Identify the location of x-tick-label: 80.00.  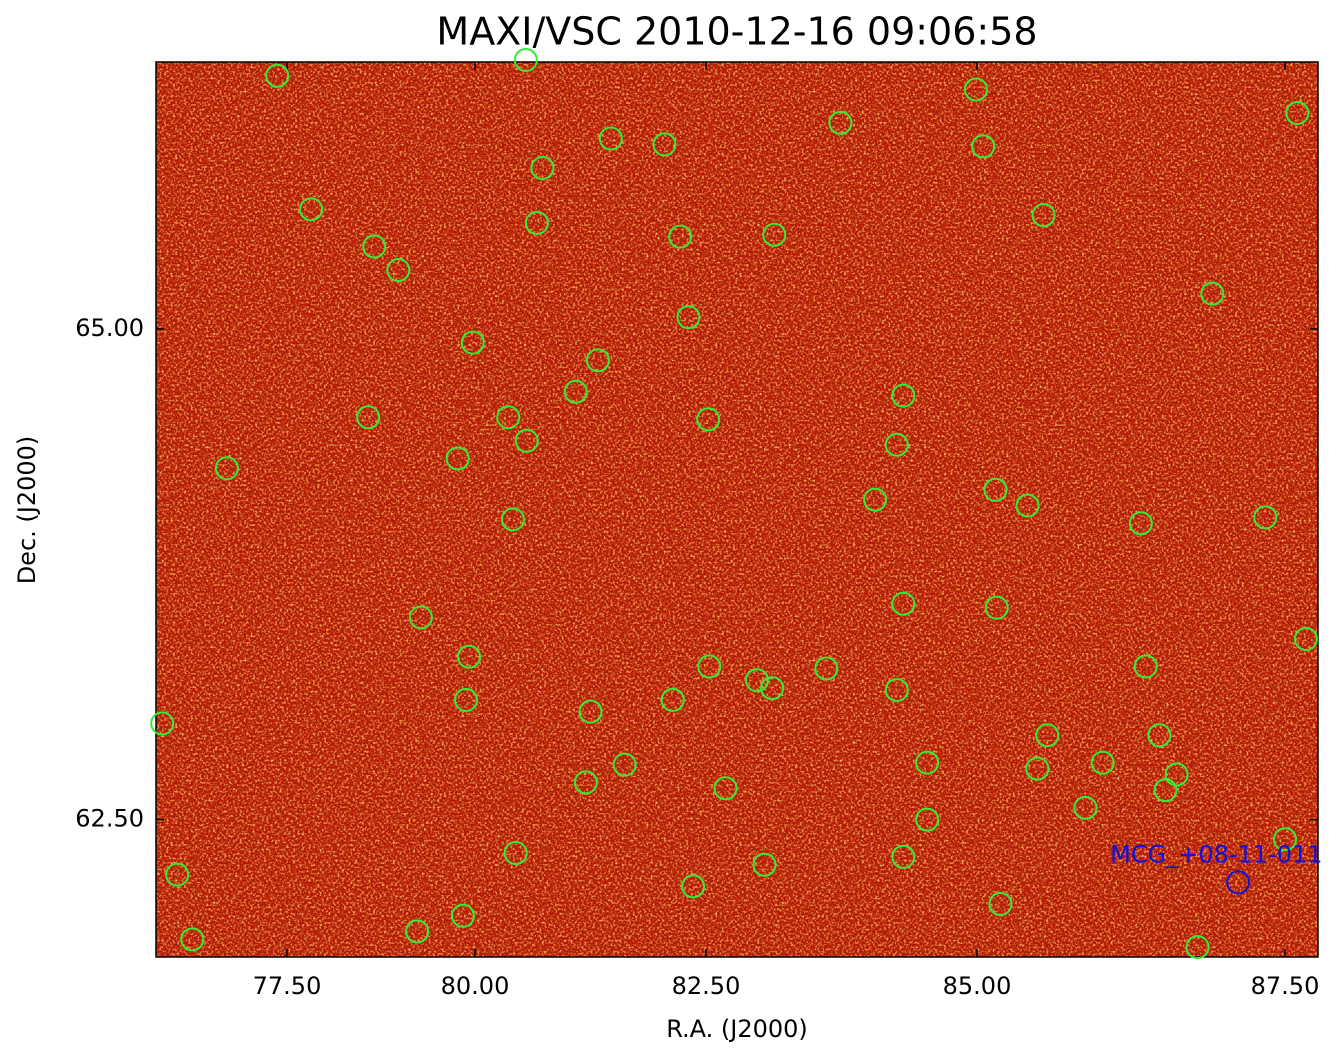
(475, 986).